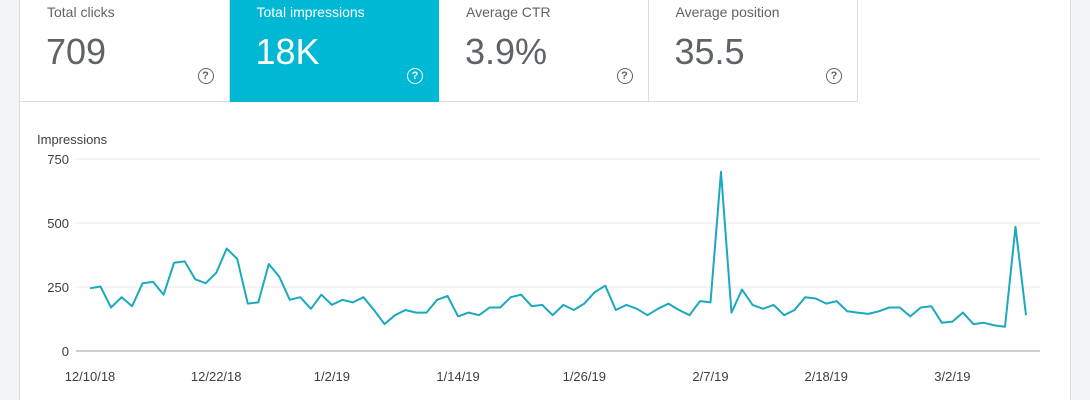 This screenshot has height=400, width=1090. I want to click on metric-value: 18K, so click(287, 51).